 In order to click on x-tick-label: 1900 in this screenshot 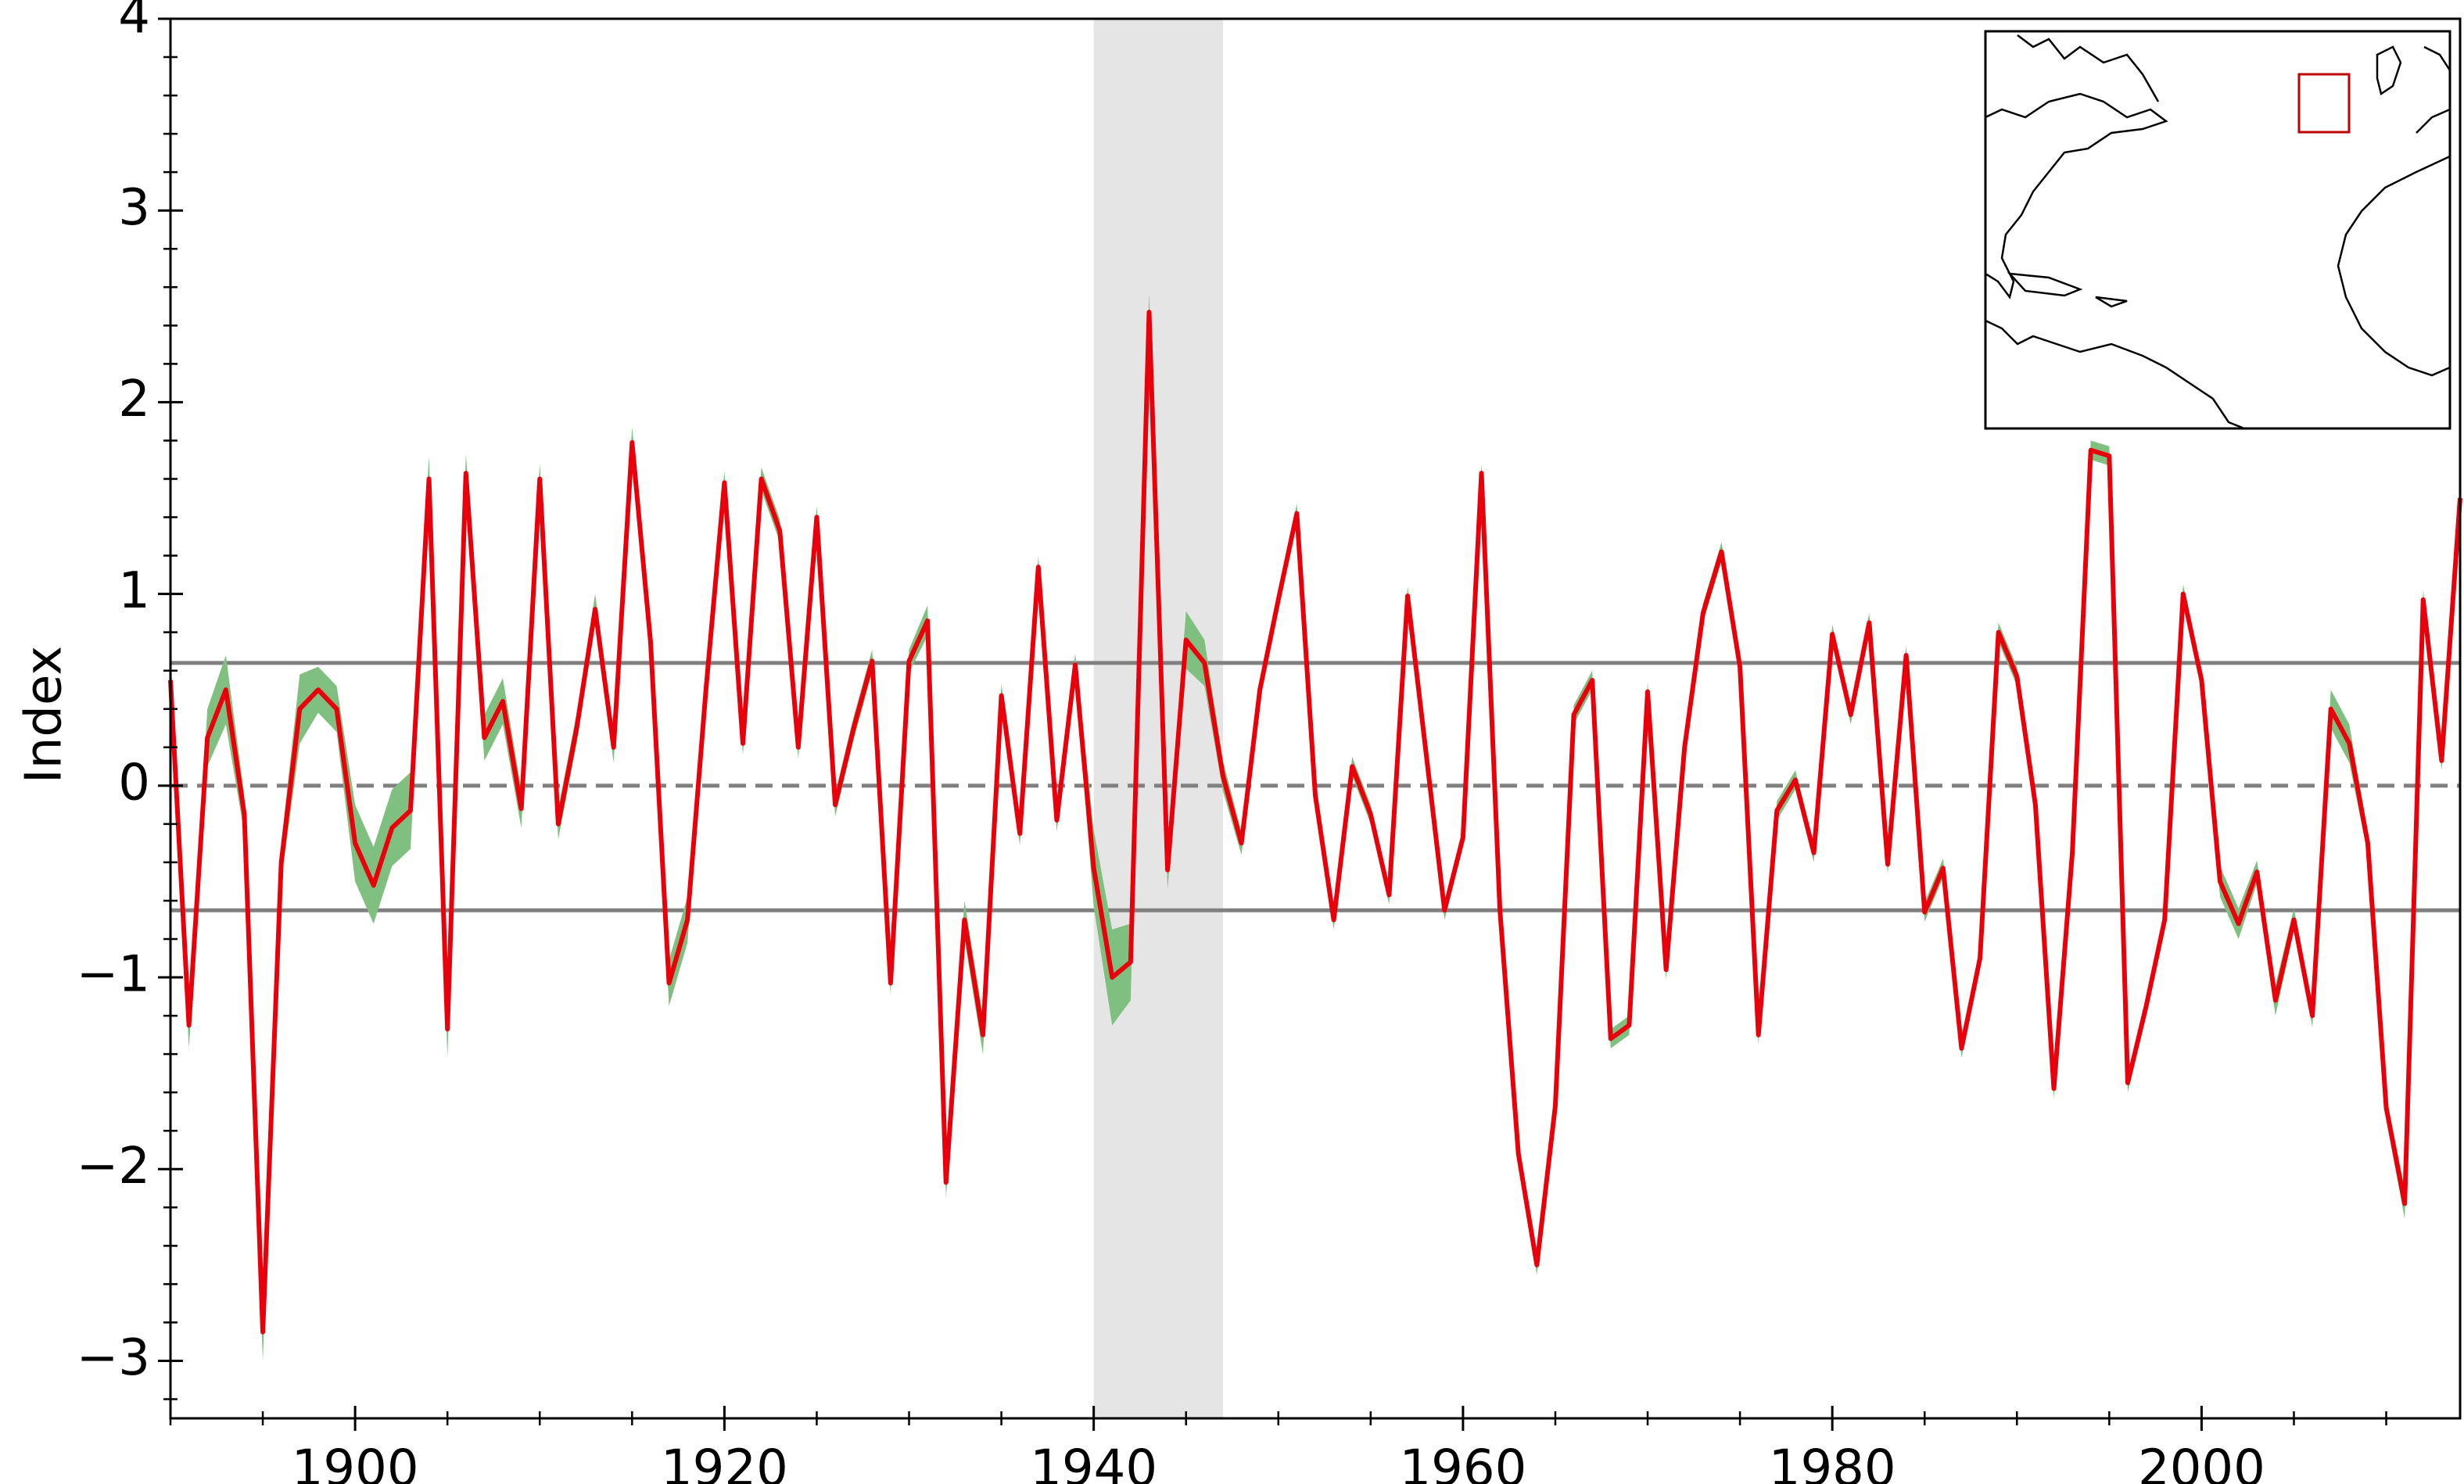, I will do `click(355, 1462)`.